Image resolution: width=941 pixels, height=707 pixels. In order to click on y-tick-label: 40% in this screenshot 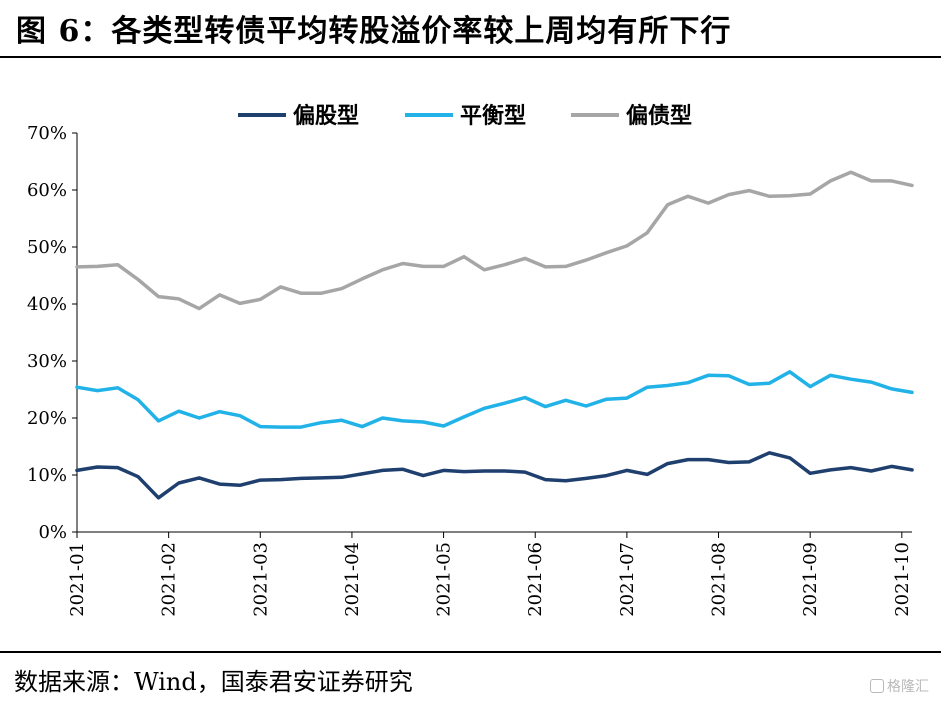, I will do `click(47, 304)`.